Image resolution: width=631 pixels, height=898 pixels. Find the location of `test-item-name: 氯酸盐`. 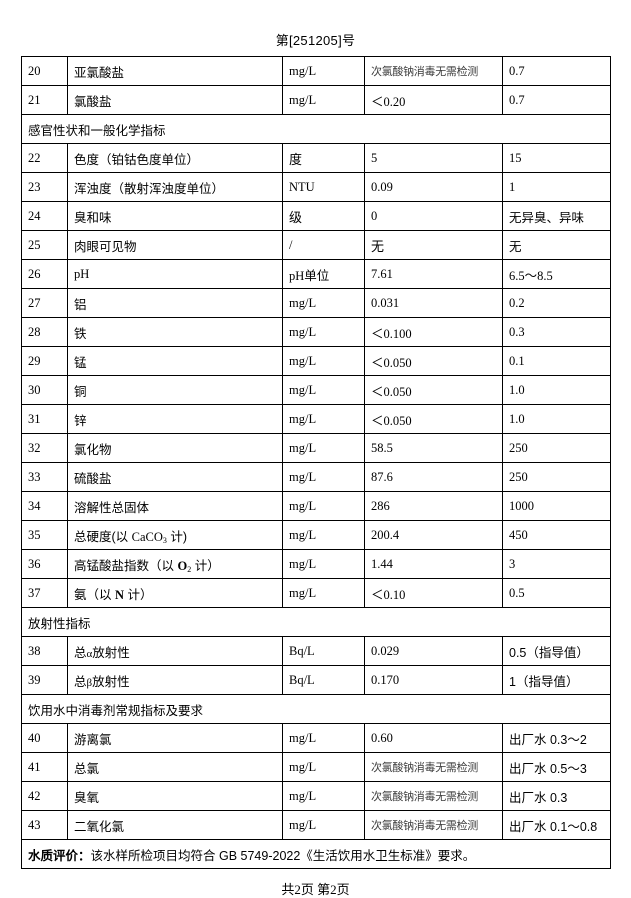

test-item-name: 氯酸盐 is located at coordinates (175, 100).